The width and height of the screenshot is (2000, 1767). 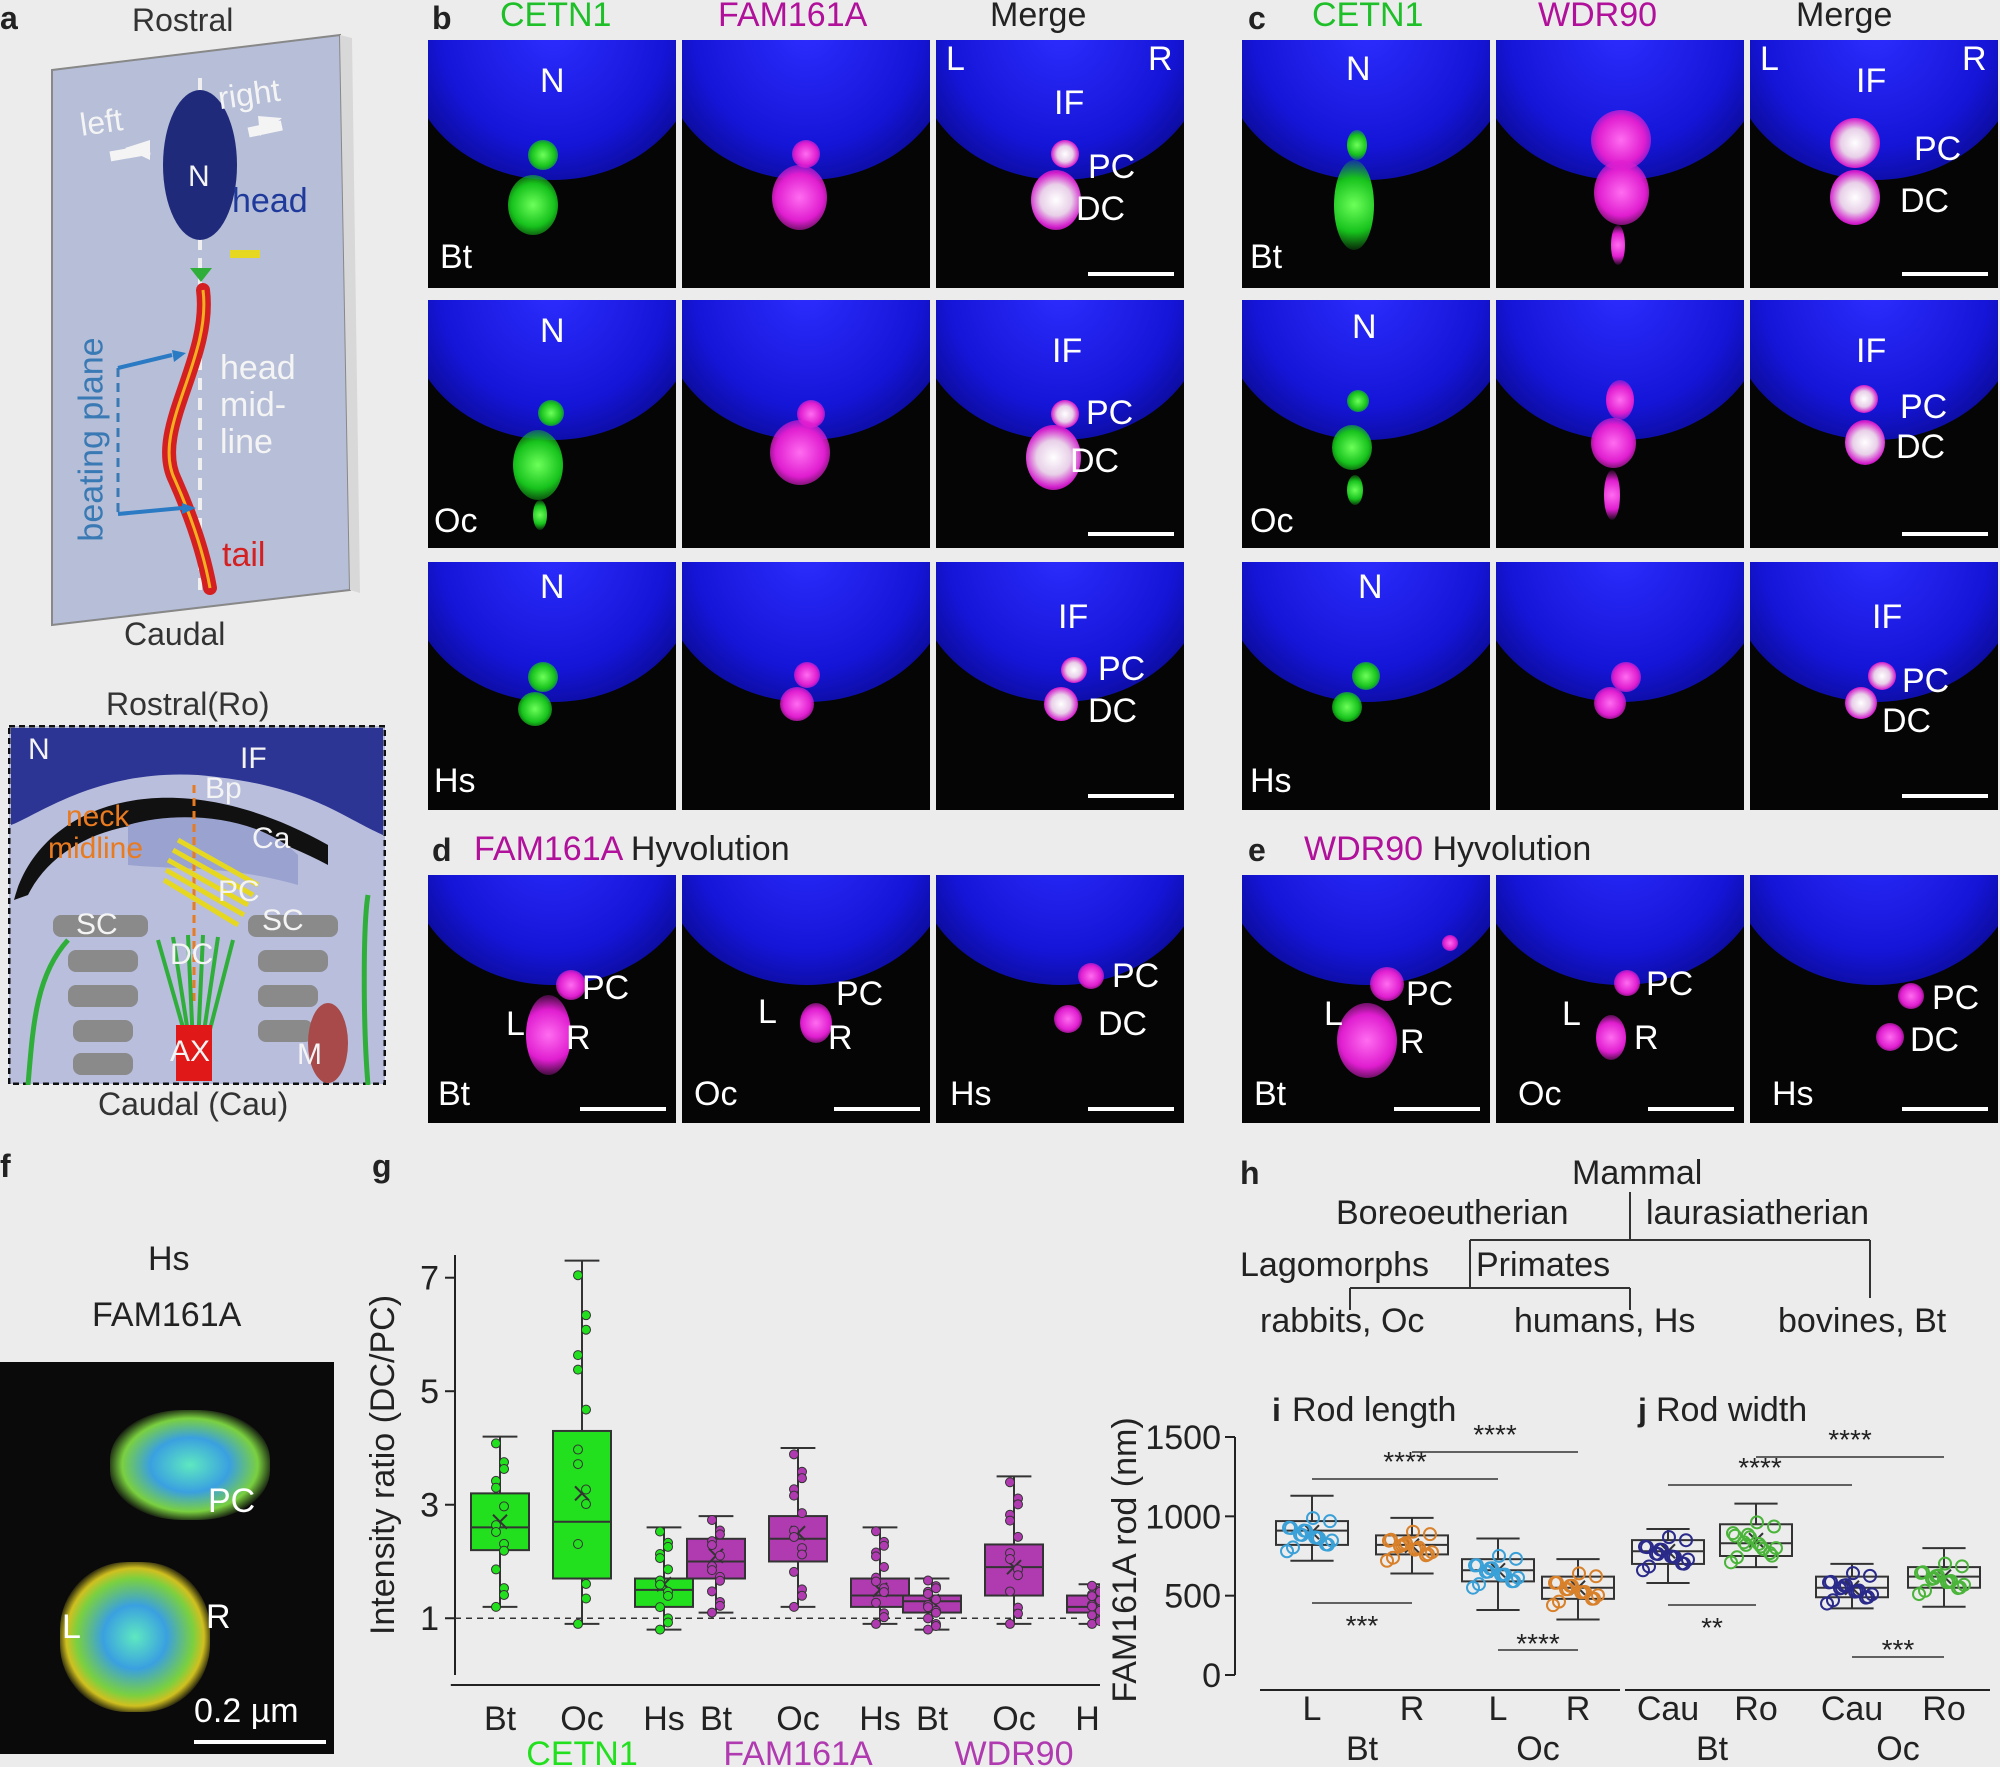 I want to click on b-bt-fam161a-tile, so click(x=806, y=164).